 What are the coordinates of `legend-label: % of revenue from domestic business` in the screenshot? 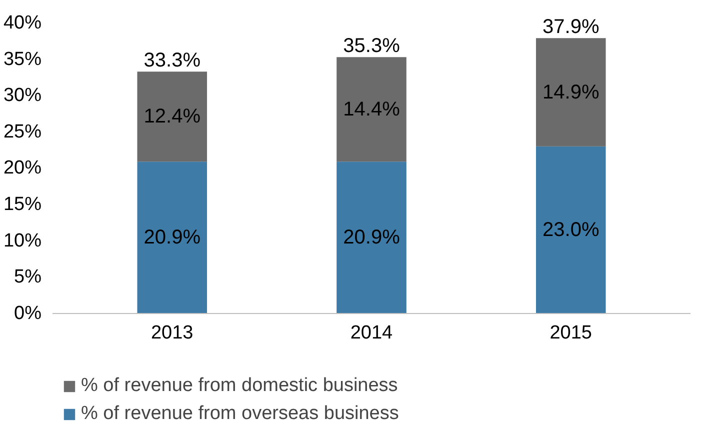 It's located at (239, 386).